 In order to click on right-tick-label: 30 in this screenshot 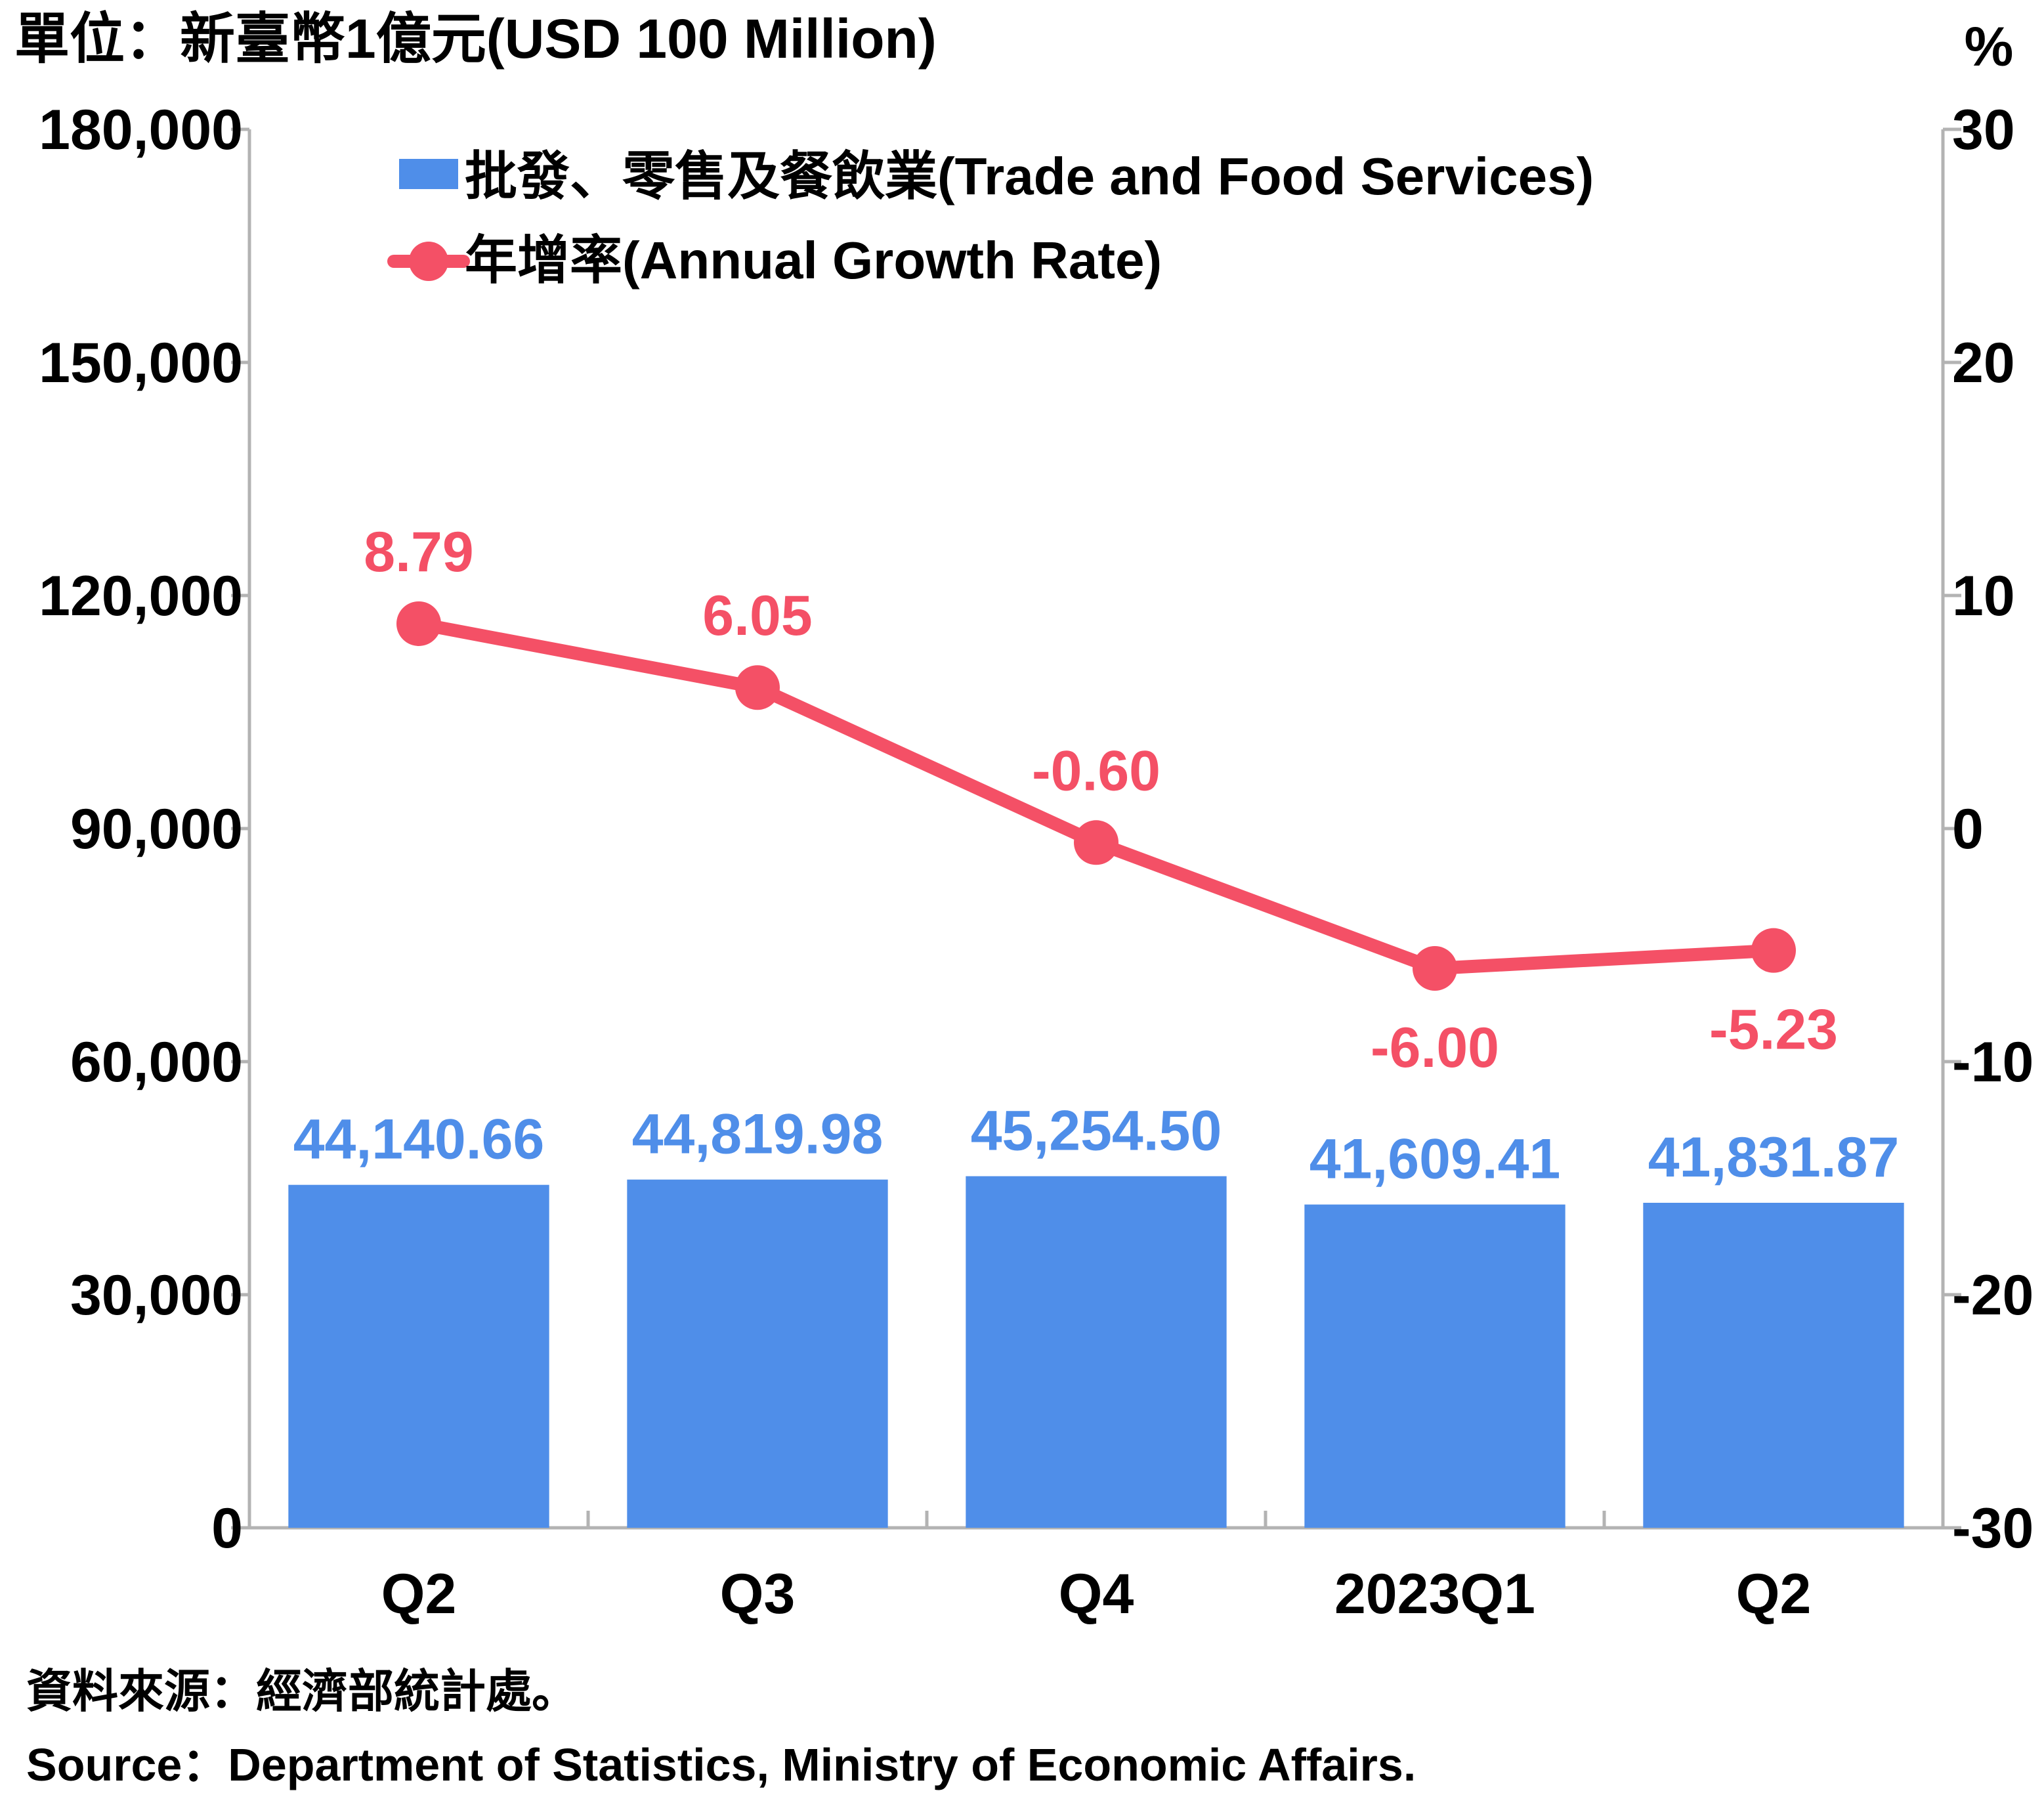, I will do `click(1984, 130)`.